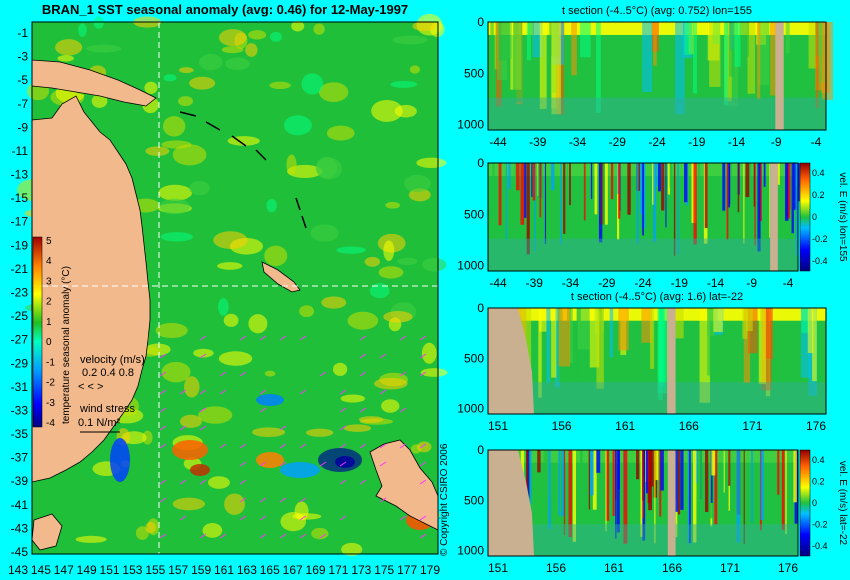 The width and height of the screenshot is (850, 580). I want to click on map-x-tick-label: 149, so click(87, 570).